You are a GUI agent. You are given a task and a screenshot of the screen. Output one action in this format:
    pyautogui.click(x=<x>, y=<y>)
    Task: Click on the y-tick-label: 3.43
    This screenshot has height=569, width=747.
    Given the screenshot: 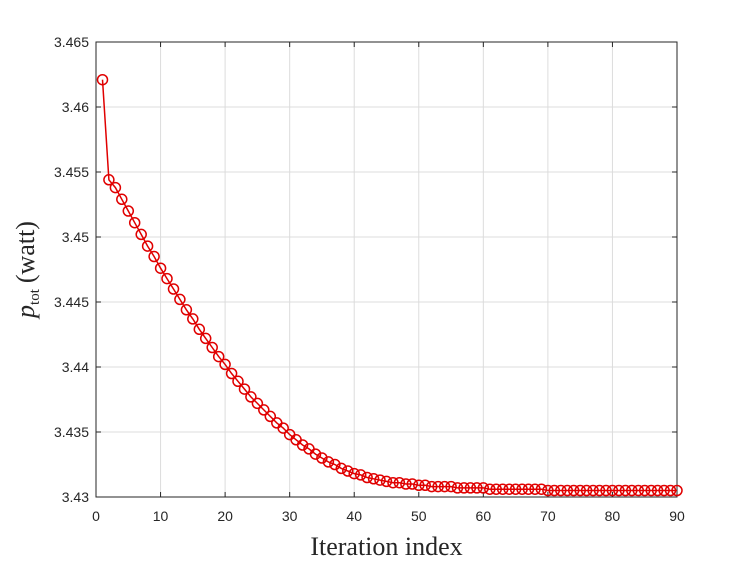 What is the action you would take?
    pyautogui.click(x=75, y=497)
    